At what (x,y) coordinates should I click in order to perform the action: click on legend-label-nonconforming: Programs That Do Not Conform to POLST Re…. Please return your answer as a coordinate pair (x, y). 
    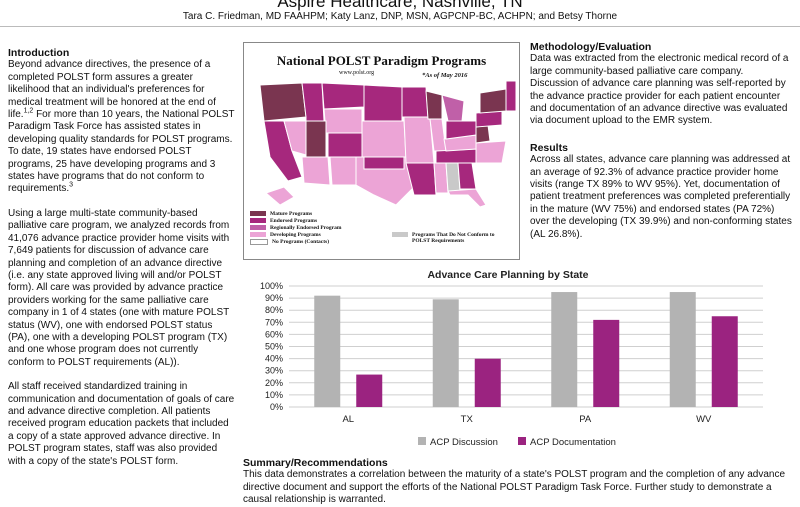
    Looking at the image, I should click on (453, 238).